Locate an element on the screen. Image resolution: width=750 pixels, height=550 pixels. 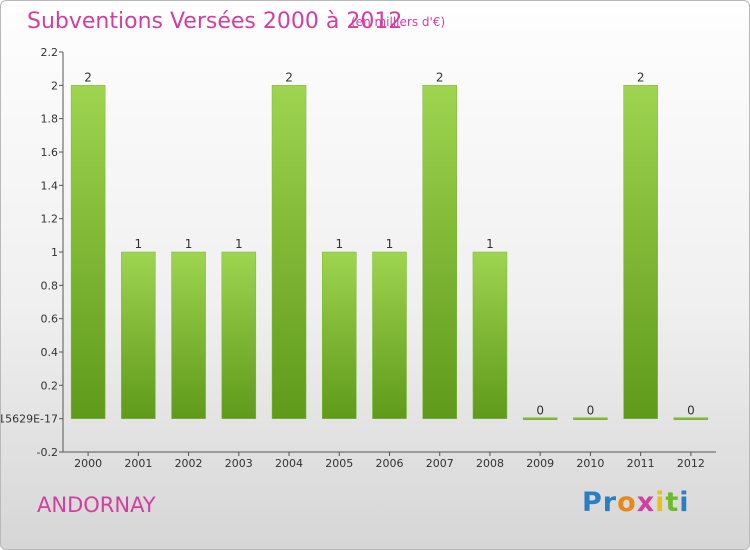
x-tick-label: 2000 is located at coordinates (88, 463).